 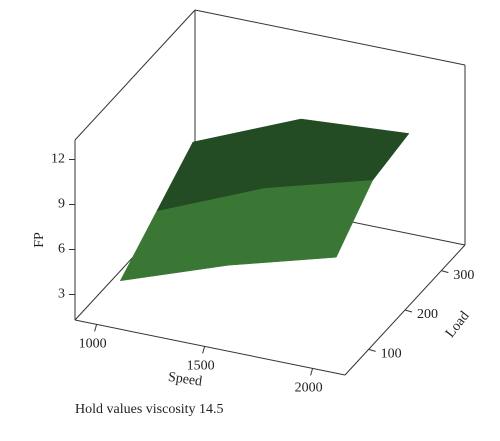 What do you see at coordinates (149, 409) in the screenshot?
I see `note: Hold values viscosity 14.5` at bounding box center [149, 409].